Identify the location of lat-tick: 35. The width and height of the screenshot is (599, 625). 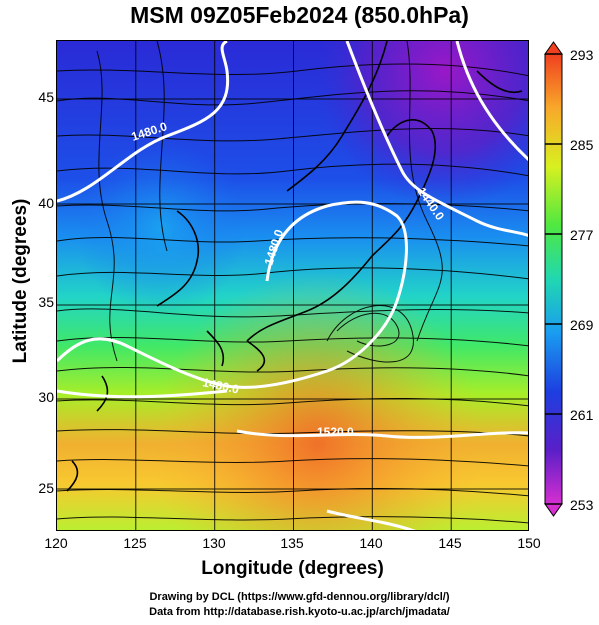
(46, 302).